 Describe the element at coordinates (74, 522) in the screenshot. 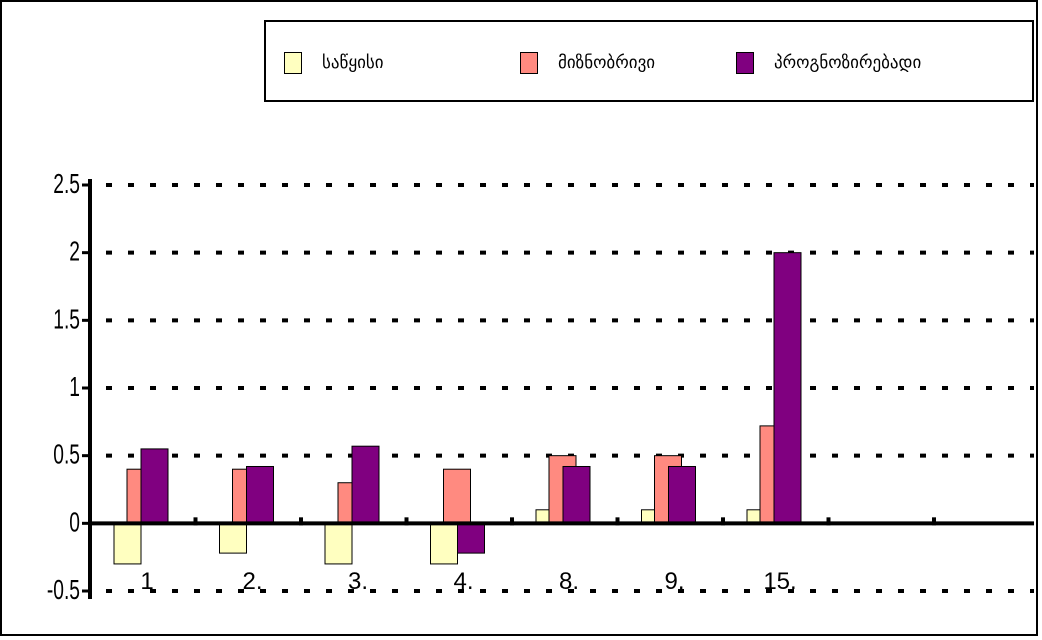

I see `y-tick-label-1: 0` at that location.